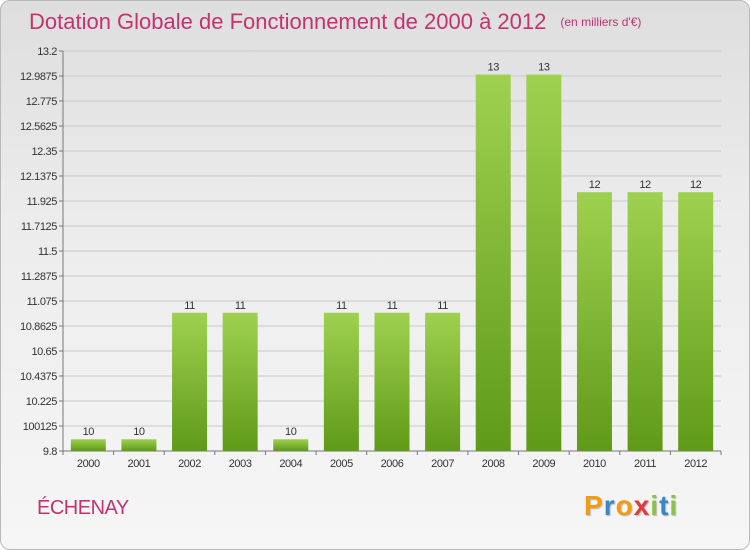 This screenshot has width=750, height=550. Describe the element at coordinates (50, 452) in the screenshot. I see `y-tick-label: 9.8` at that location.